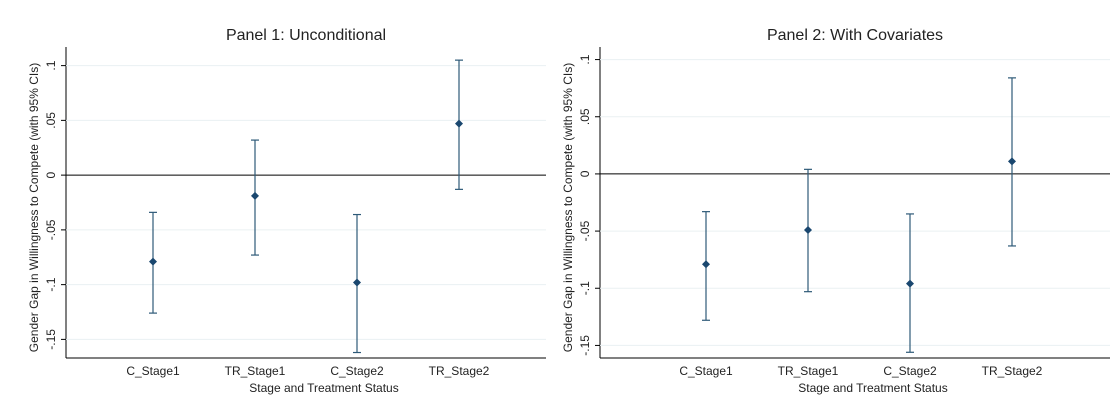 This screenshot has width=1120, height=410. I want to click on chart-title: Panel 2: With Covariates, so click(855, 35).